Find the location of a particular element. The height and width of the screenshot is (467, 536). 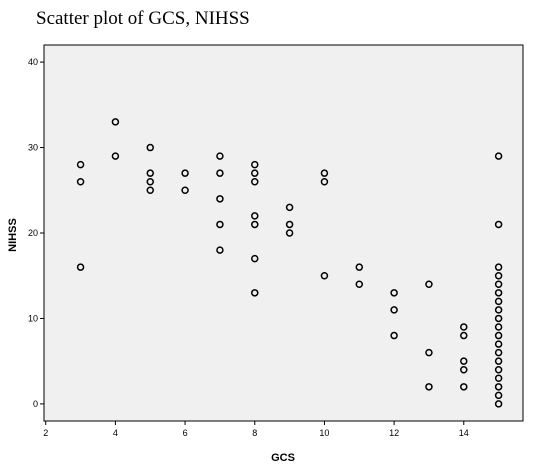

x-tick-label: 10 is located at coordinates (324, 433).